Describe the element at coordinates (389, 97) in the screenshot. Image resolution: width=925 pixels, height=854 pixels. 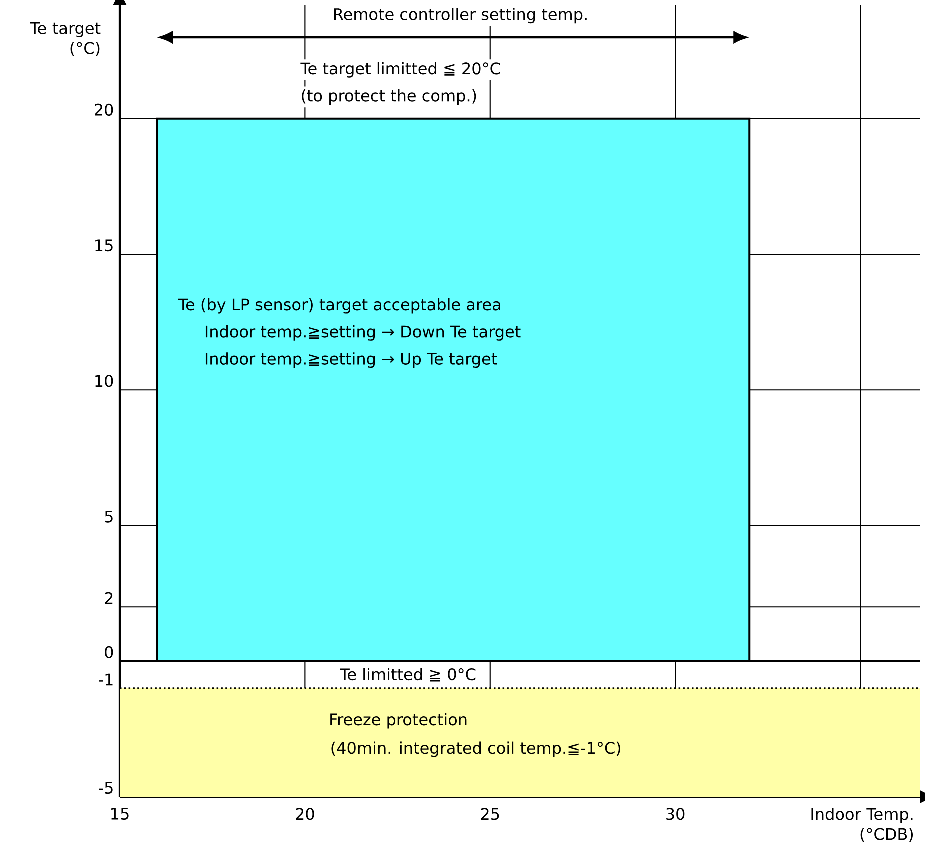
I see `annotation: (to protect the comp.)` at that location.